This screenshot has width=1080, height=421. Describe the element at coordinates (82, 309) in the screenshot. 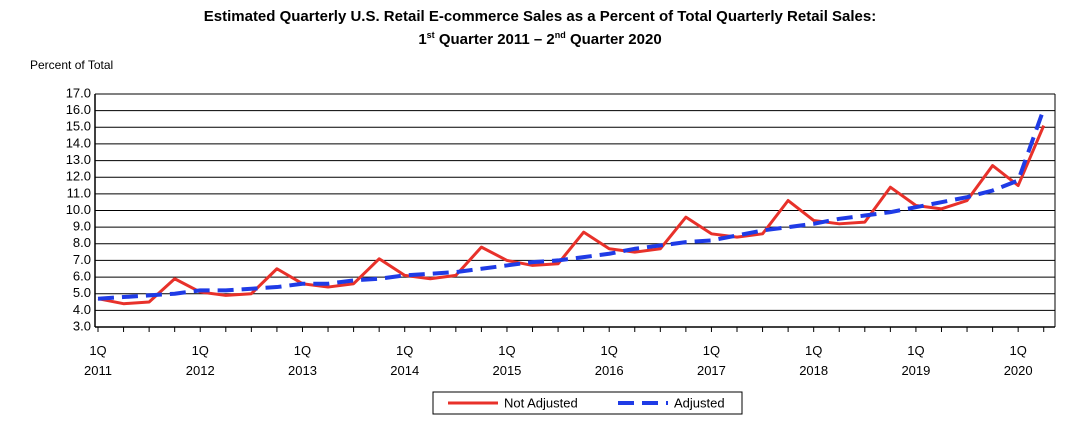

I see `y-tick-label: 4.0` at that location.